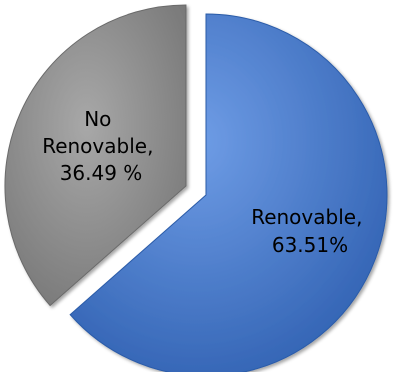  I want to click on slice-label-no-renovable: No Renovable, 36.49 %, so click(101, 146).